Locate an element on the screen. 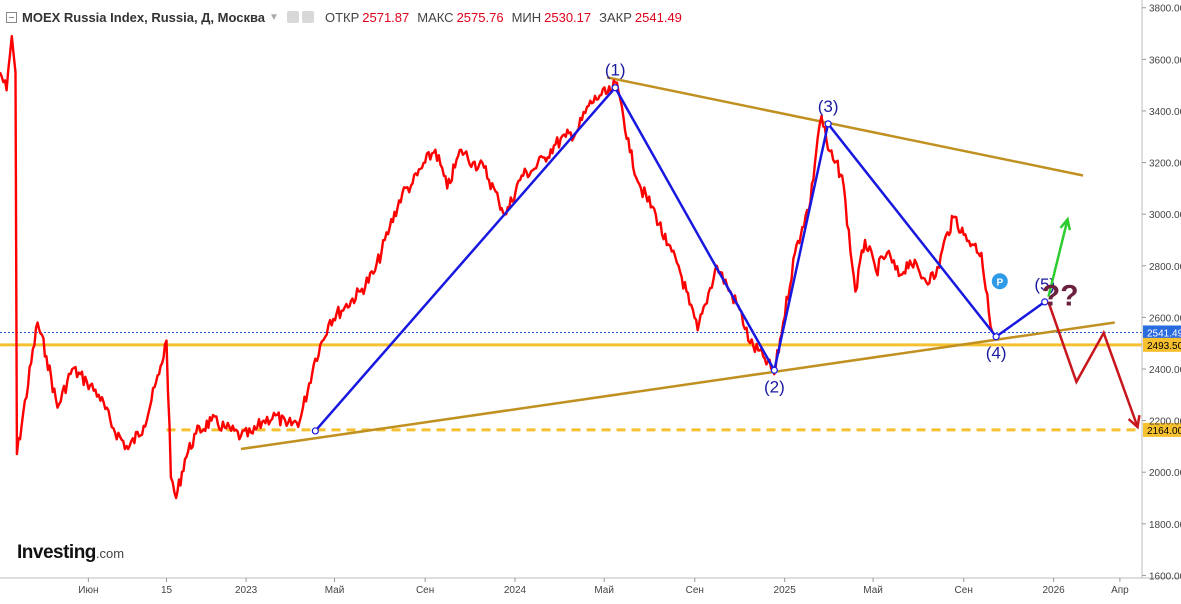  bull-scenario-line is located at coordinates (1058, 258).